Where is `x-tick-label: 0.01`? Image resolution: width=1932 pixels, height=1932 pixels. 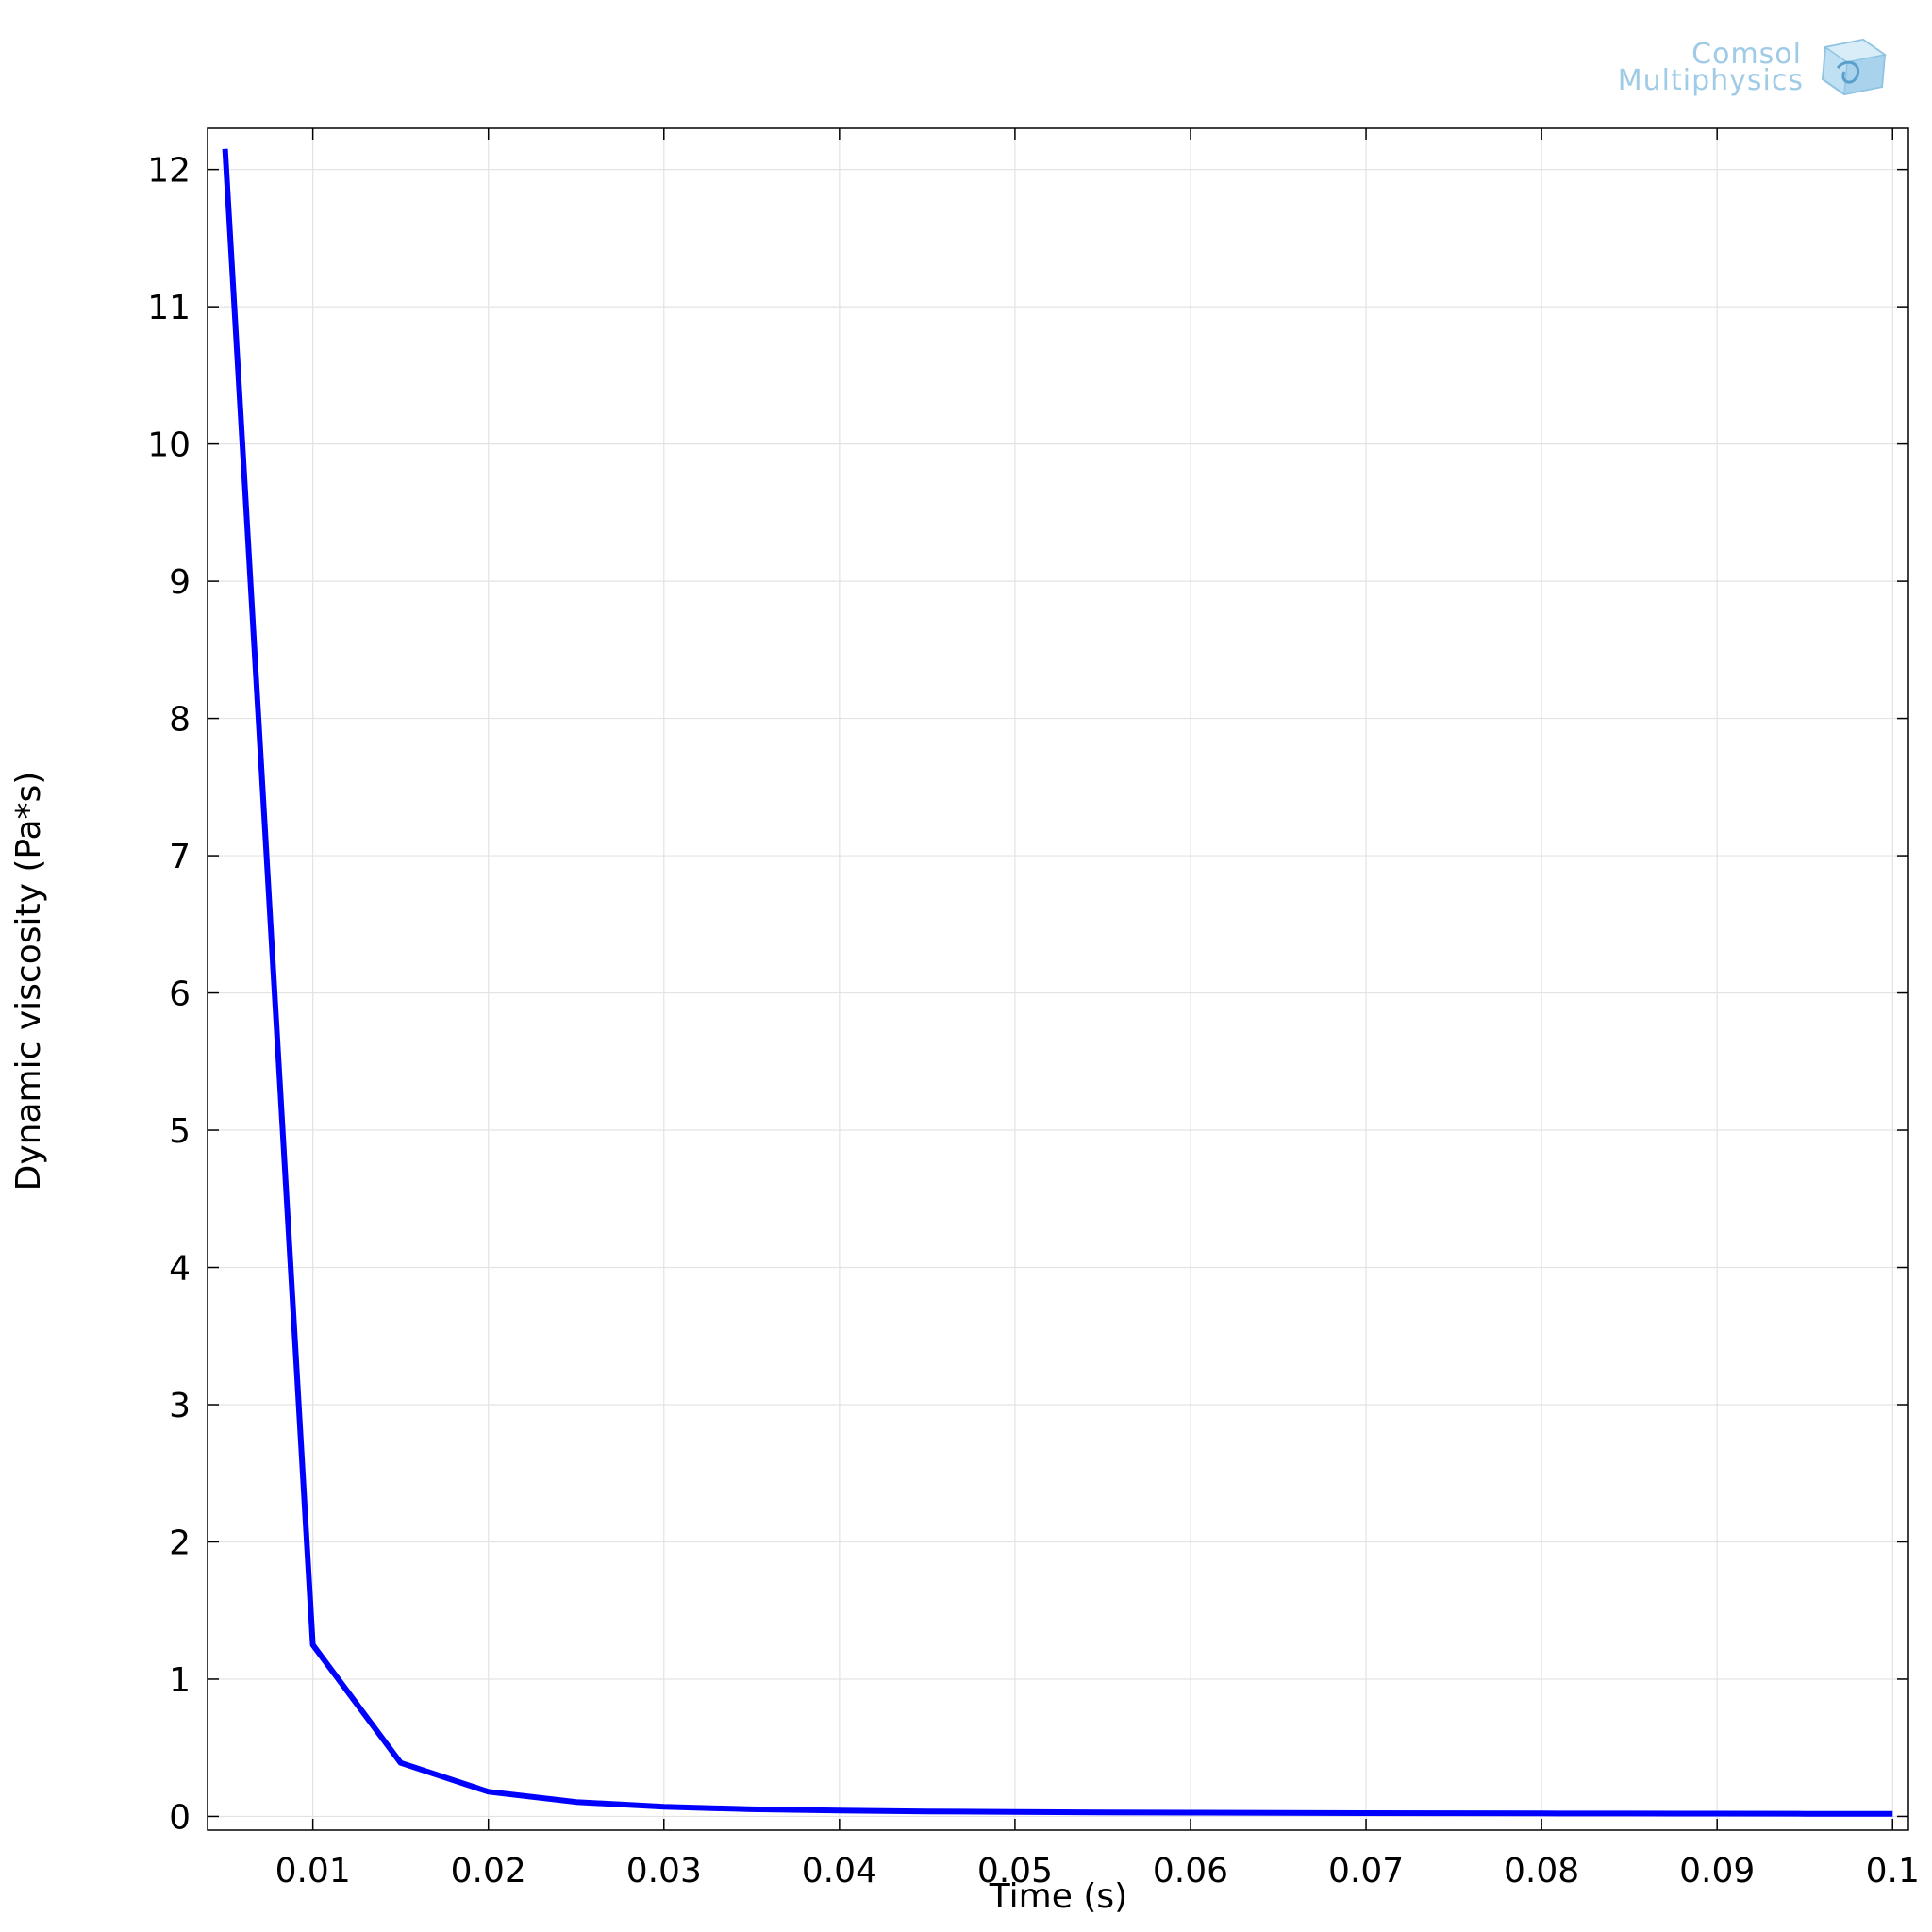
x-tick-label: 0.01 is located at coordinates (313, 1871).